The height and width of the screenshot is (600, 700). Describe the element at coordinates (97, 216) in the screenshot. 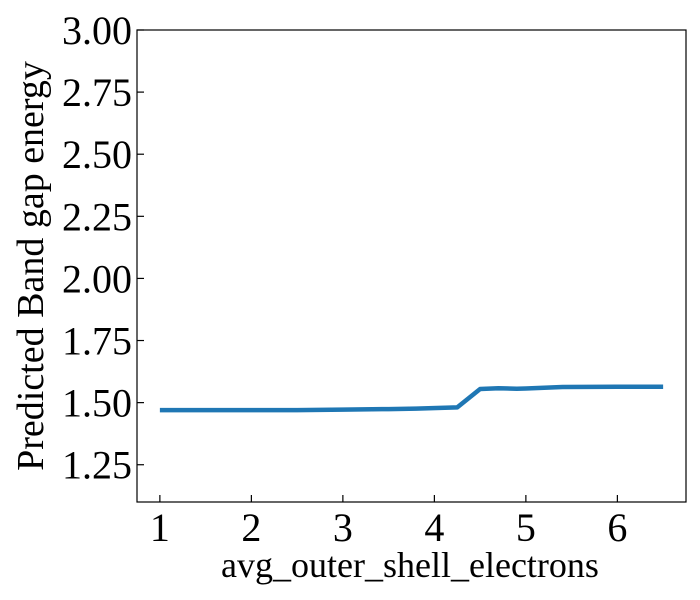

I see `y-tick-label: 2.25` at that location.